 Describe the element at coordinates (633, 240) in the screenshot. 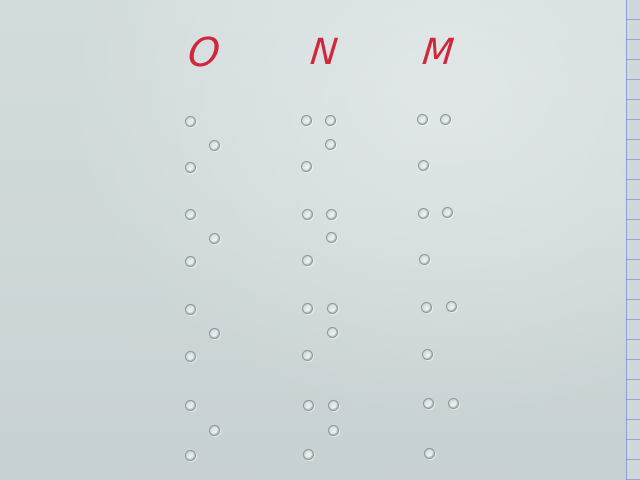

I see `grid-paper-edge` at that location.